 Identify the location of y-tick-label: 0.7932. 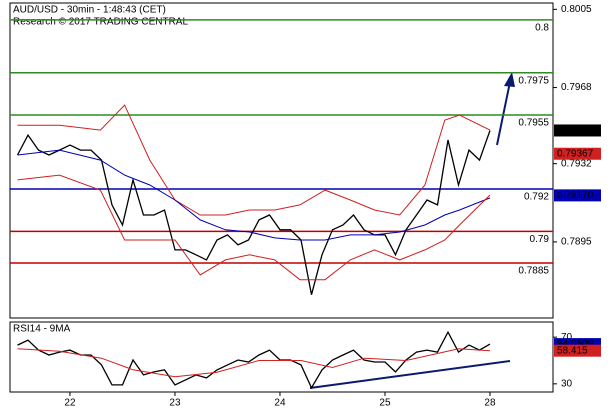
(576, 163).